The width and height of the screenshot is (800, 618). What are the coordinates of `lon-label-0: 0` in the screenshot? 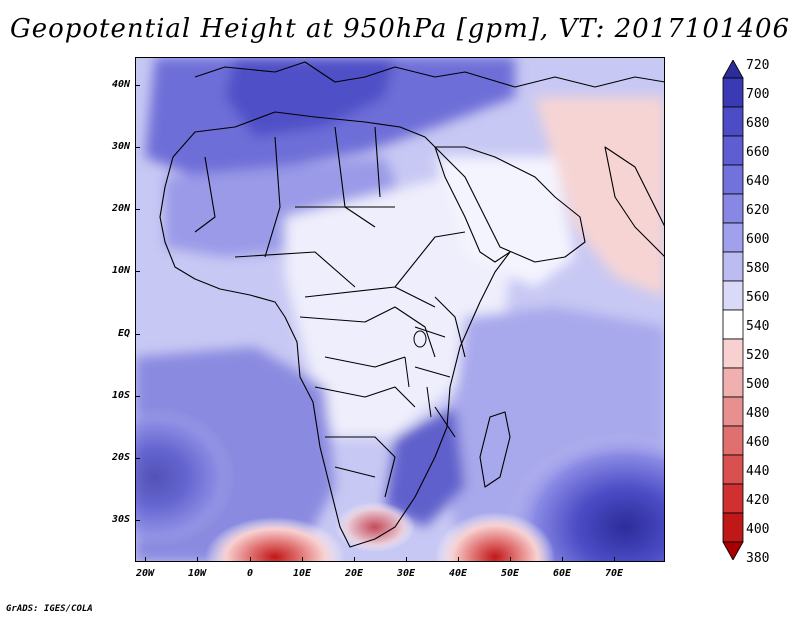 It's located at (250, 573).